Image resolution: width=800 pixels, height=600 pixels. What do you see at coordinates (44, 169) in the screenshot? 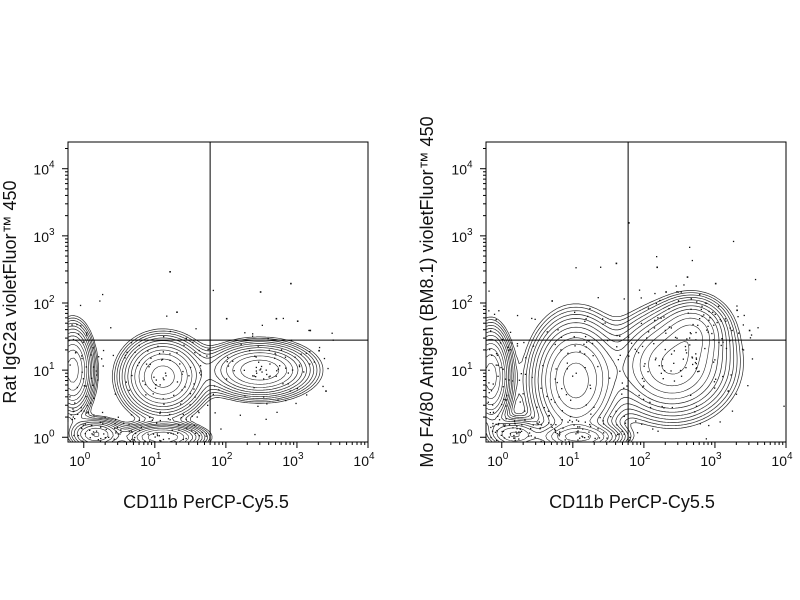
I see `y-tick-label: 104` at bounding box center [44, 169].